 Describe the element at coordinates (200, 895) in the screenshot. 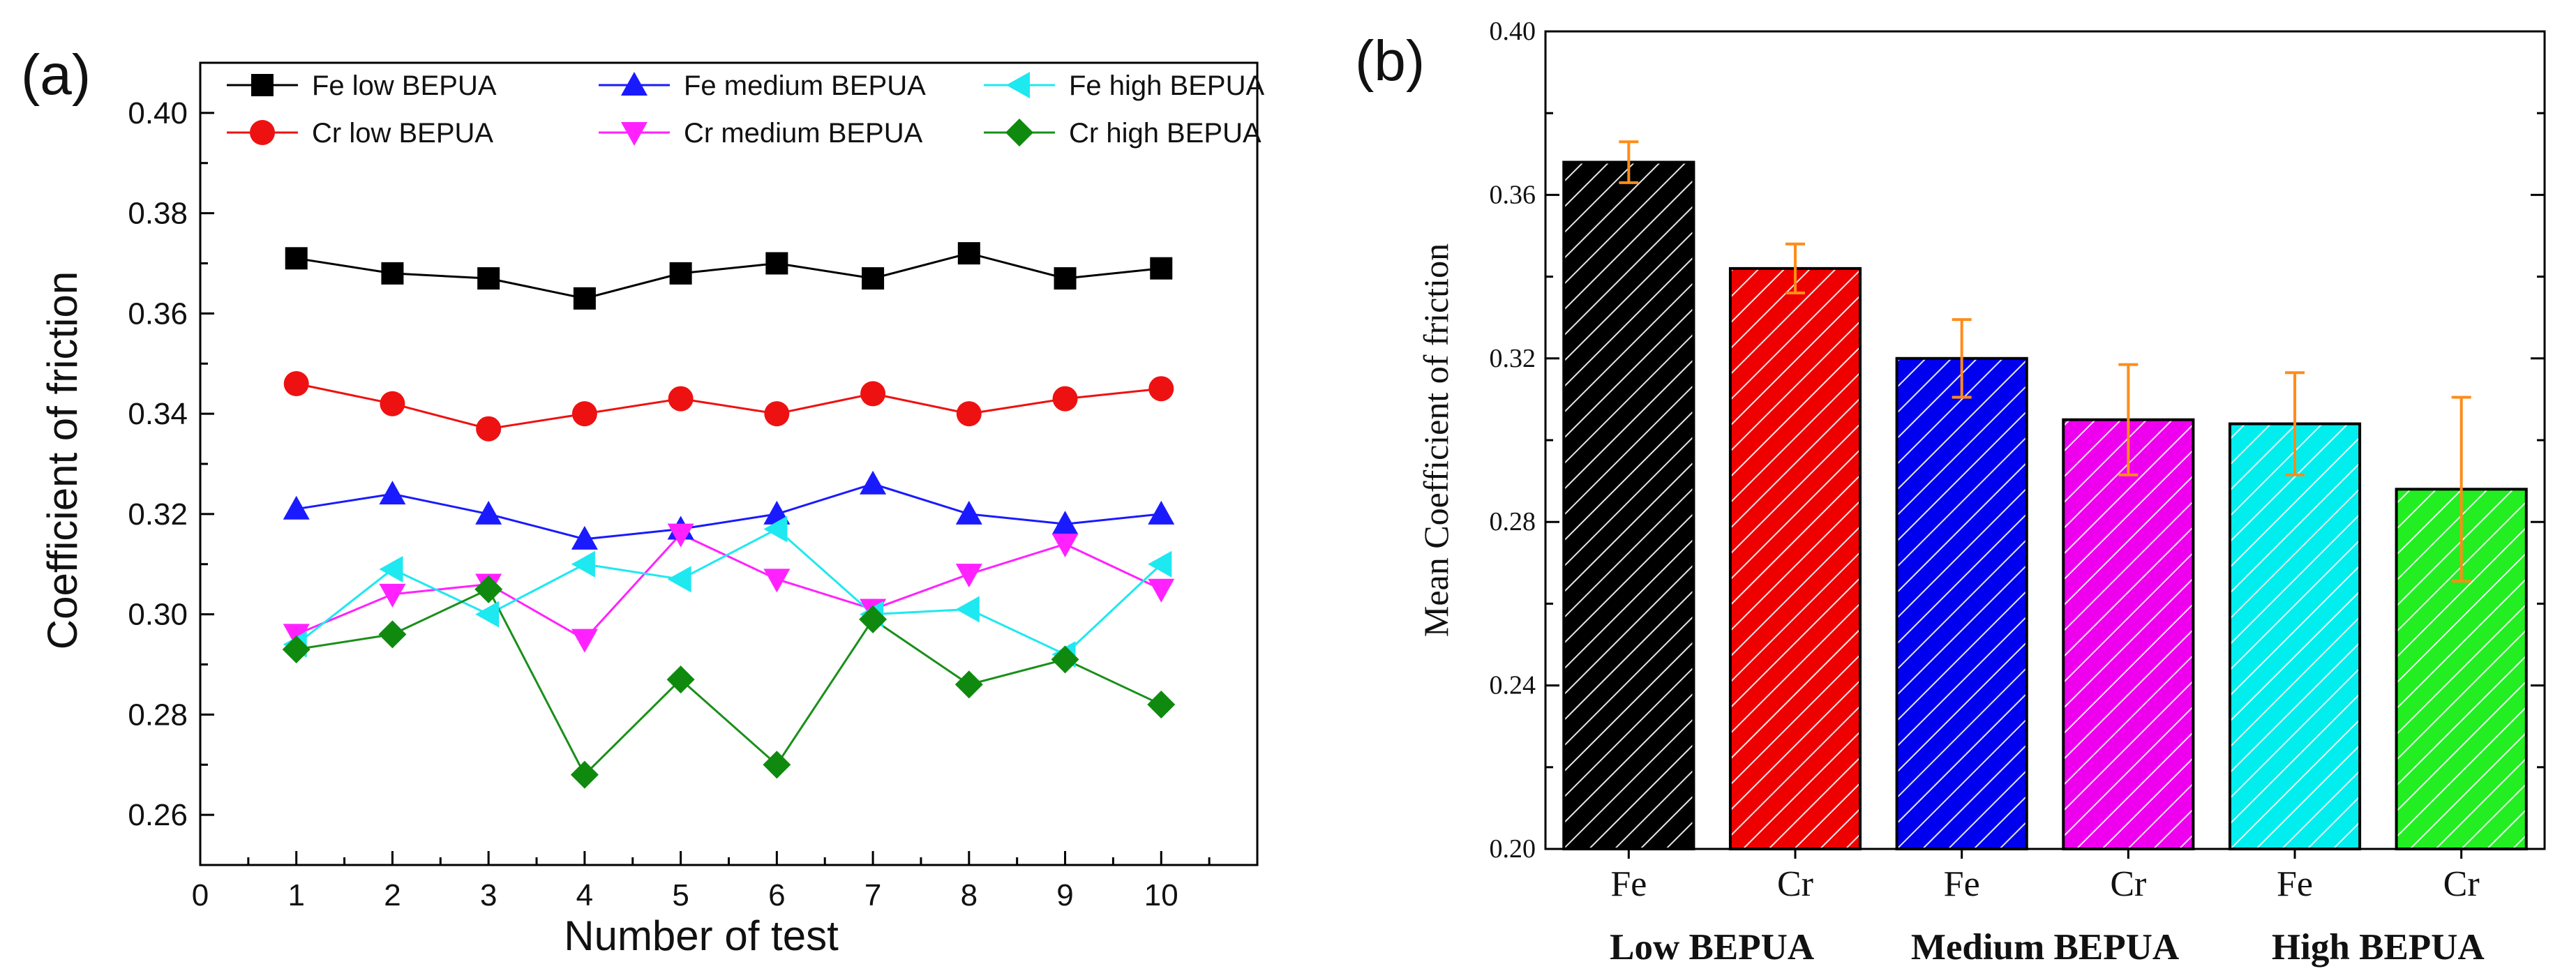

I see `x-tick-label-a: 0` at that location.